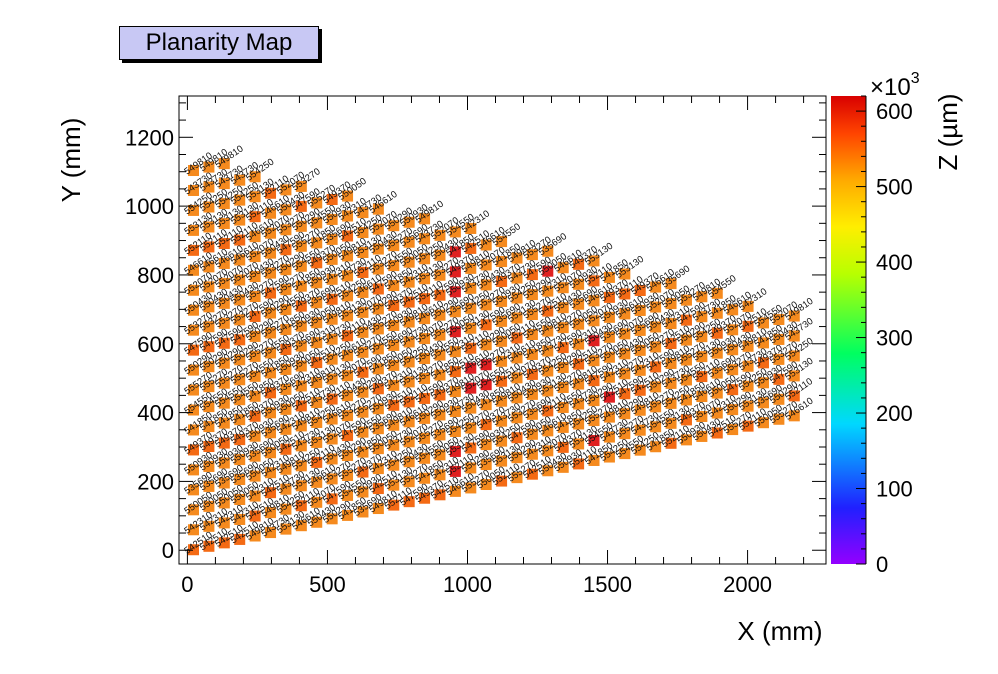  I want to click on chart-title-box: Planarity Map, so click(219, 43).